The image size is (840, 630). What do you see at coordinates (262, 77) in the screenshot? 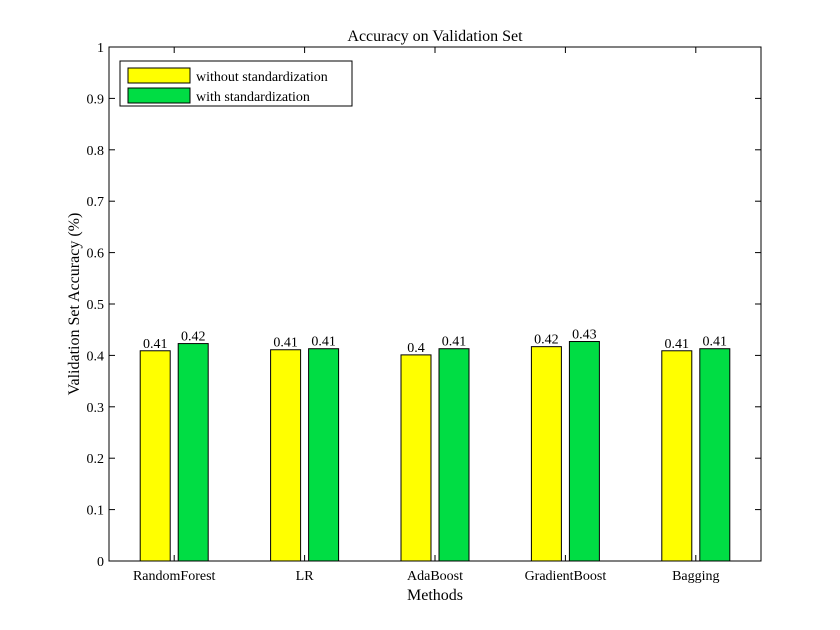
I see `legend-label-without-standardization: without standardization` at bounding box center [262, 77].